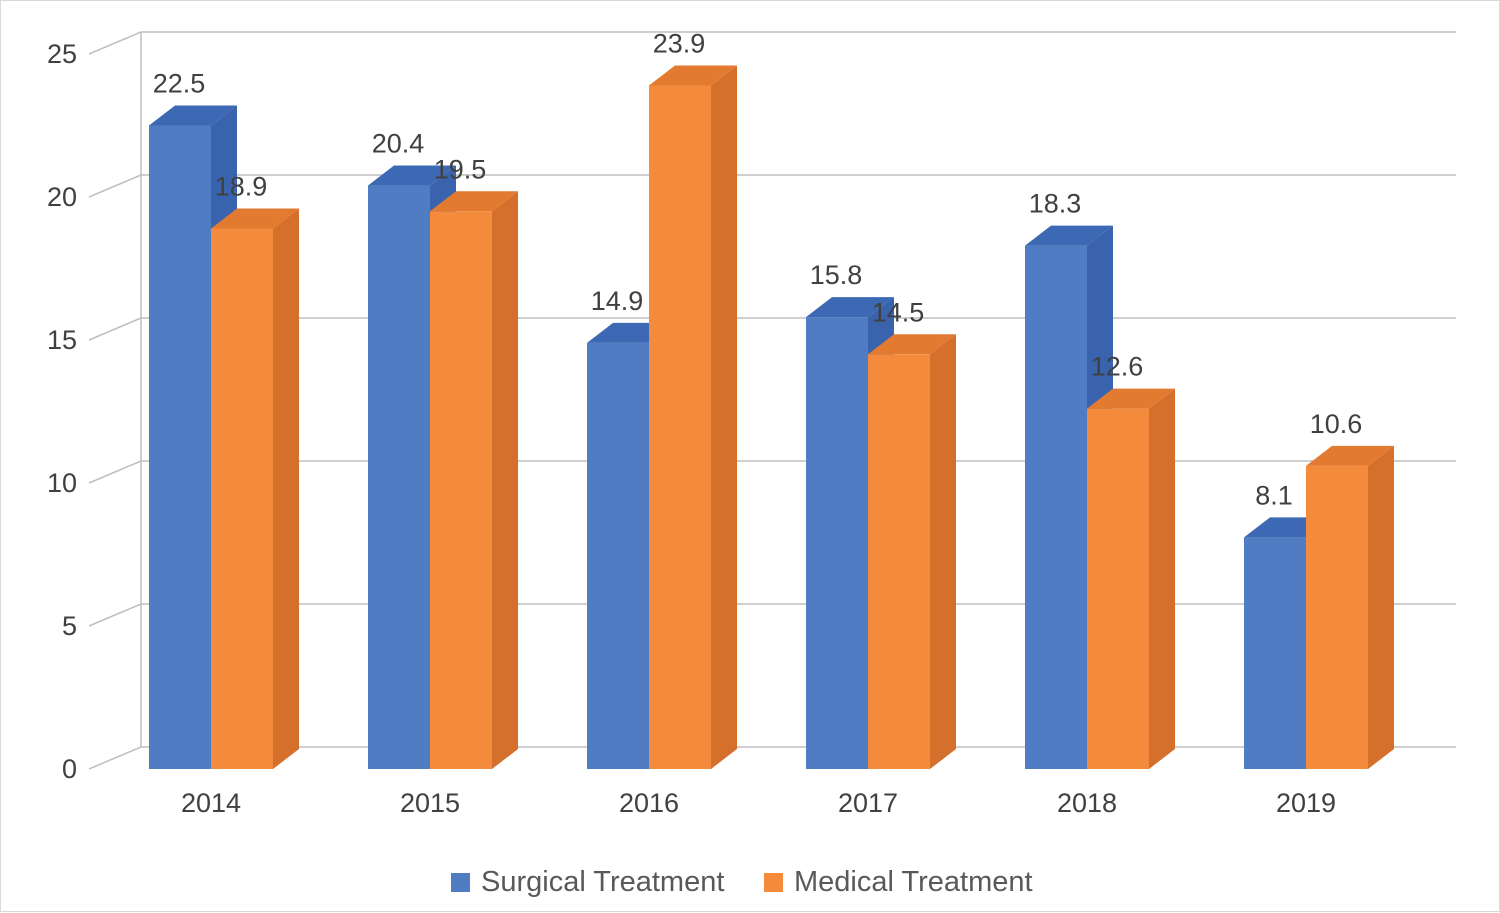  What do you see at coordinates (836, 275) in the screenshot?
I see `data-label: 15.8` at bounding box center [836, 275].